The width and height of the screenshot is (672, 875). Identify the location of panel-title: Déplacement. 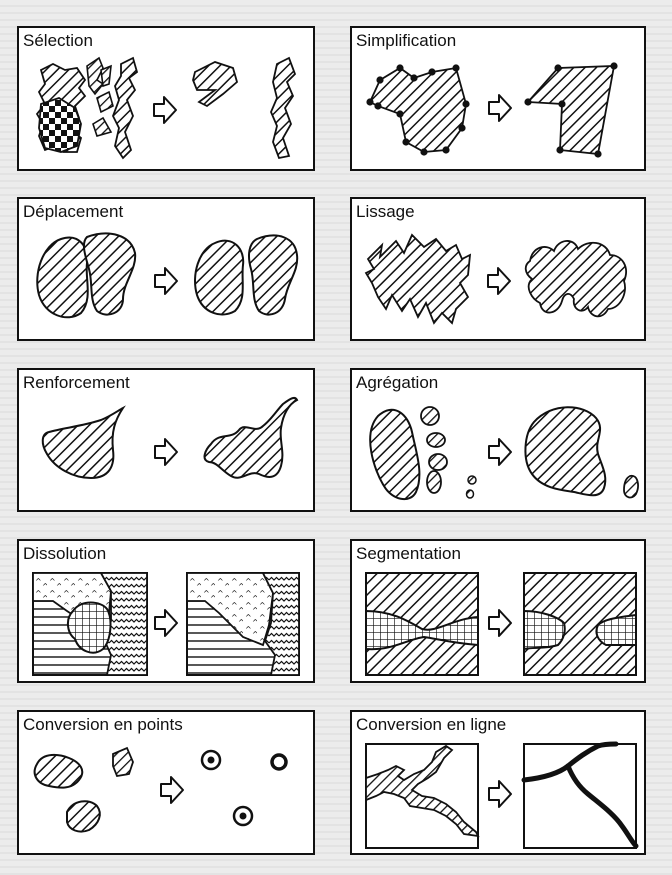
(73, 211).